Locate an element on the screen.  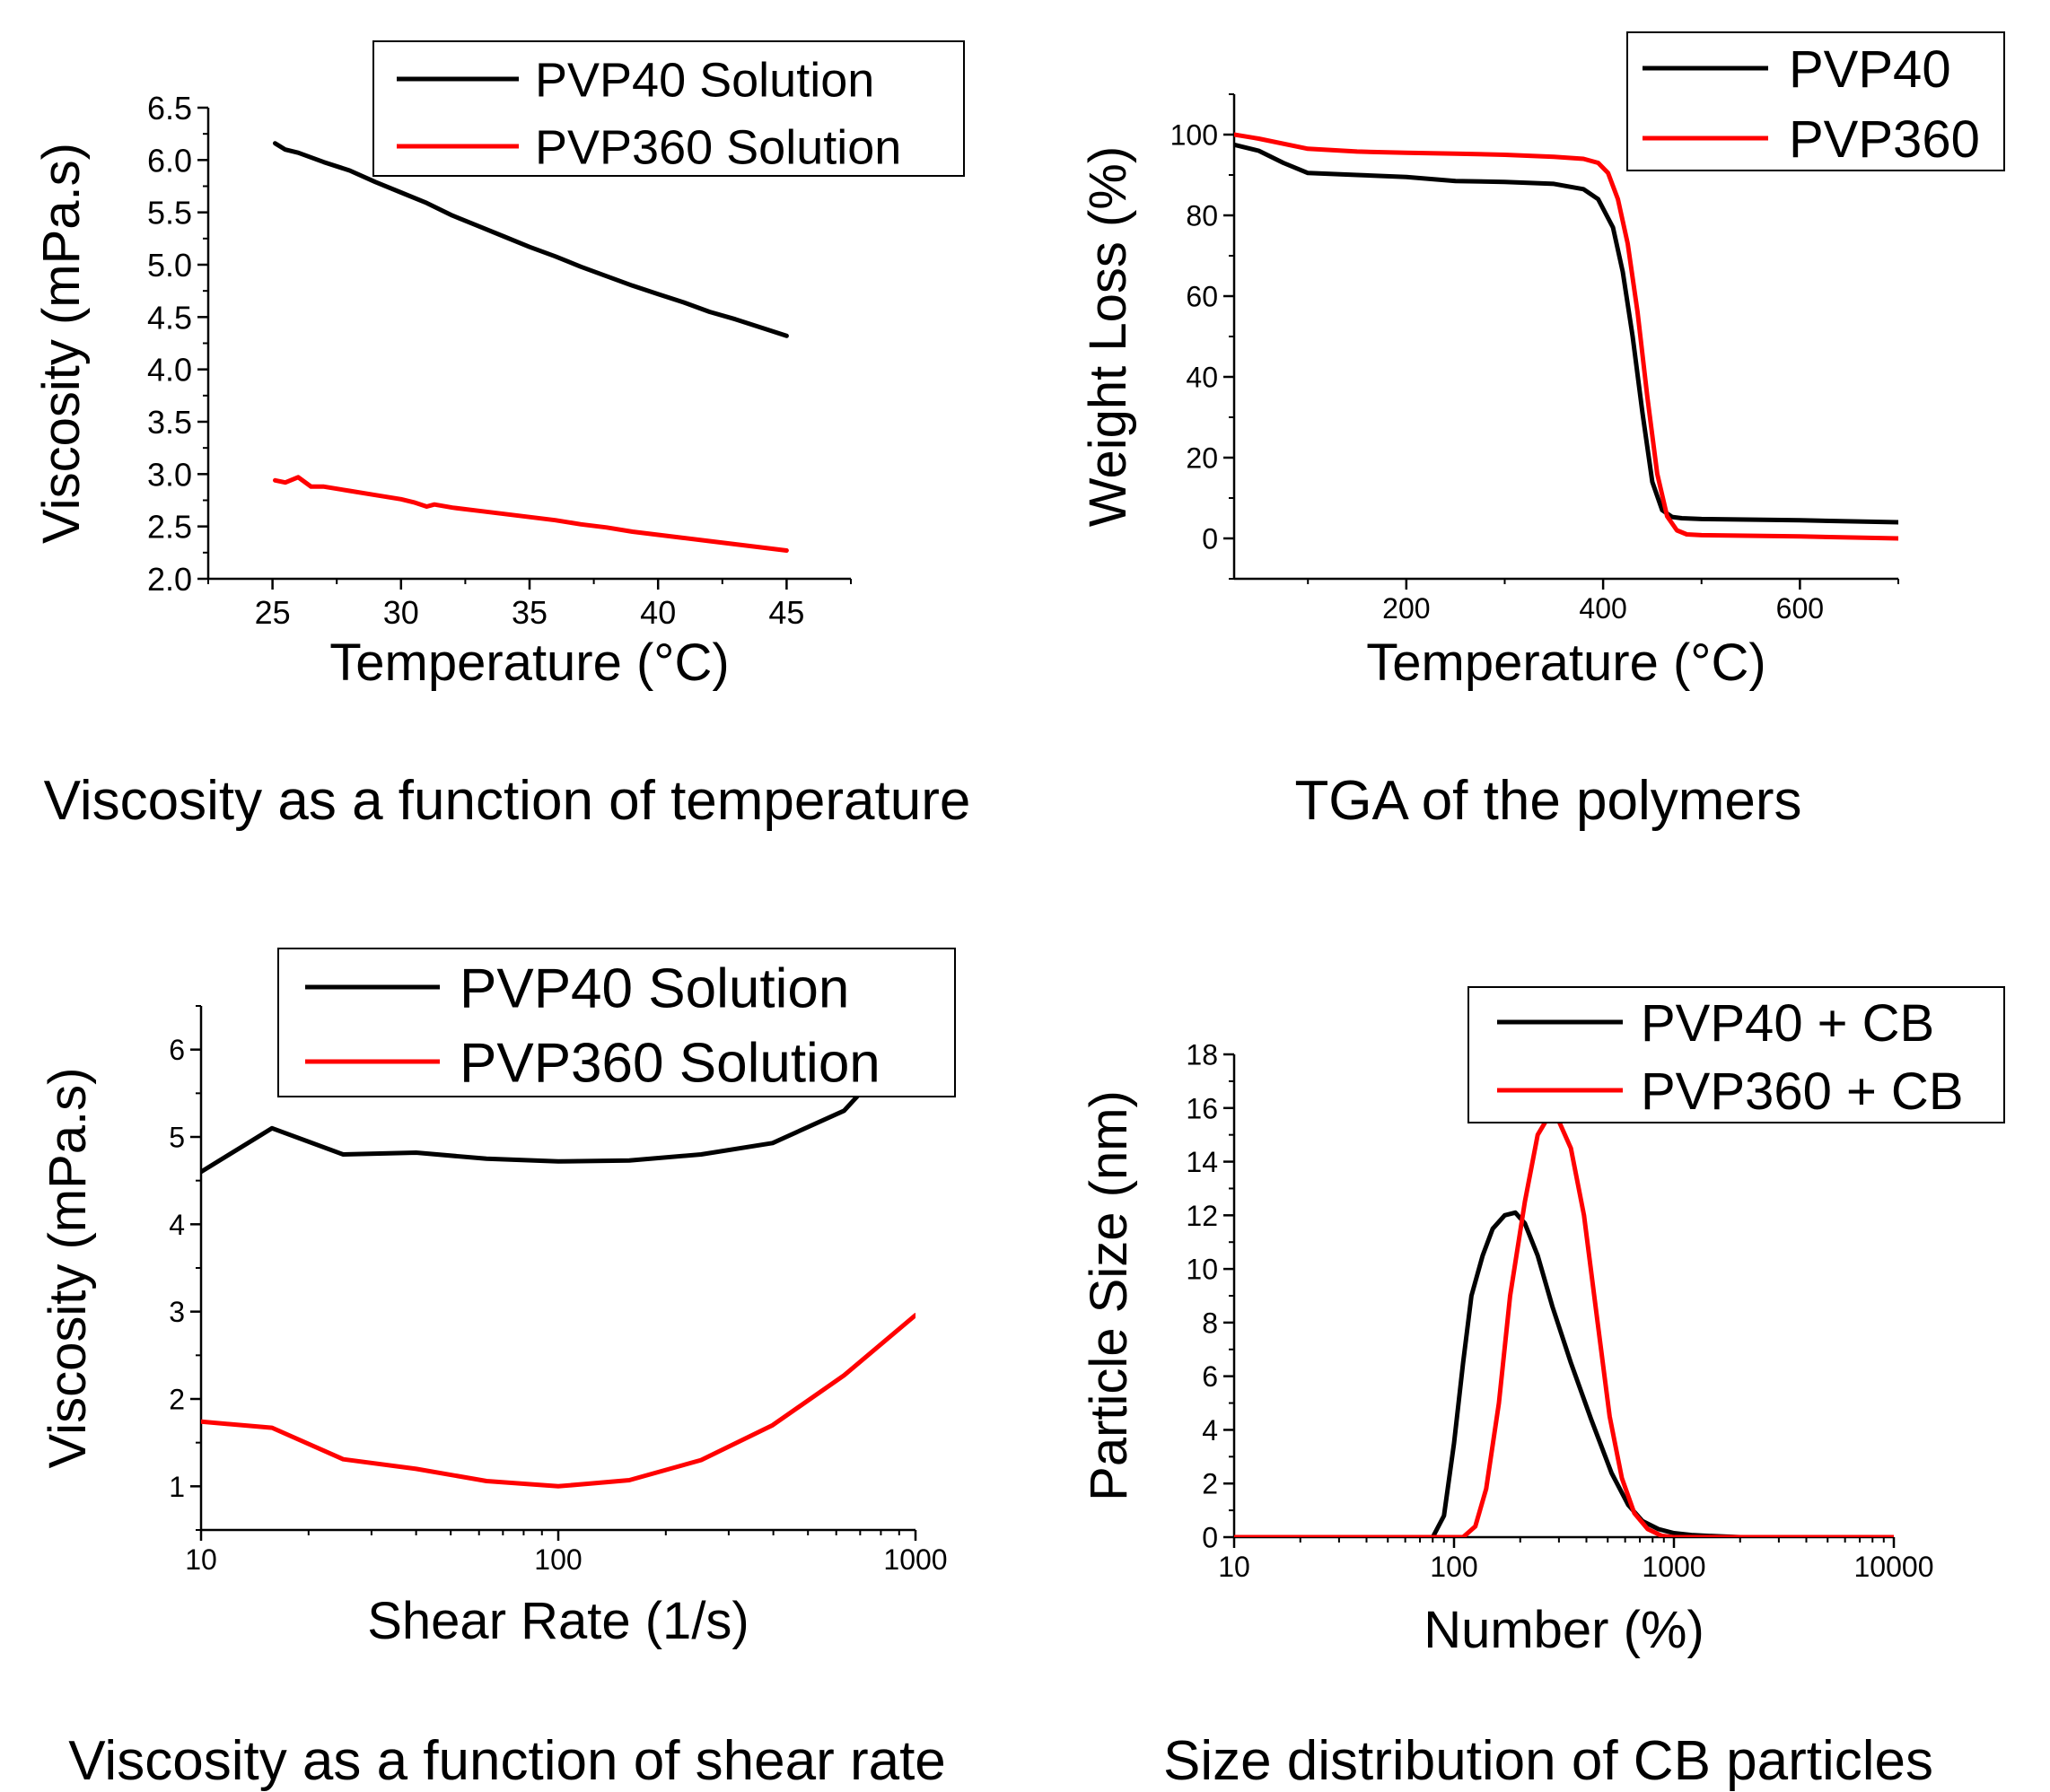
x-tick-label: 35 is located at coordinates (530, 612).